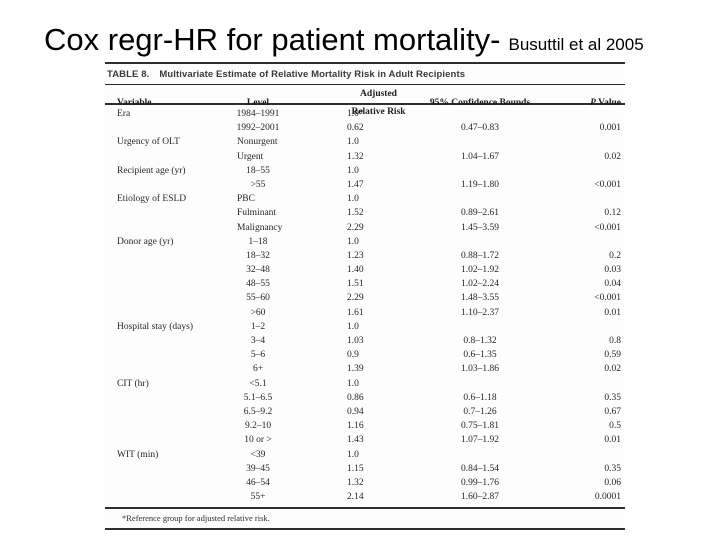 Image resolution: width=720 pixels, height=540 pixels. I want to click on cell-p-value: 0.02, so click(612, 369).